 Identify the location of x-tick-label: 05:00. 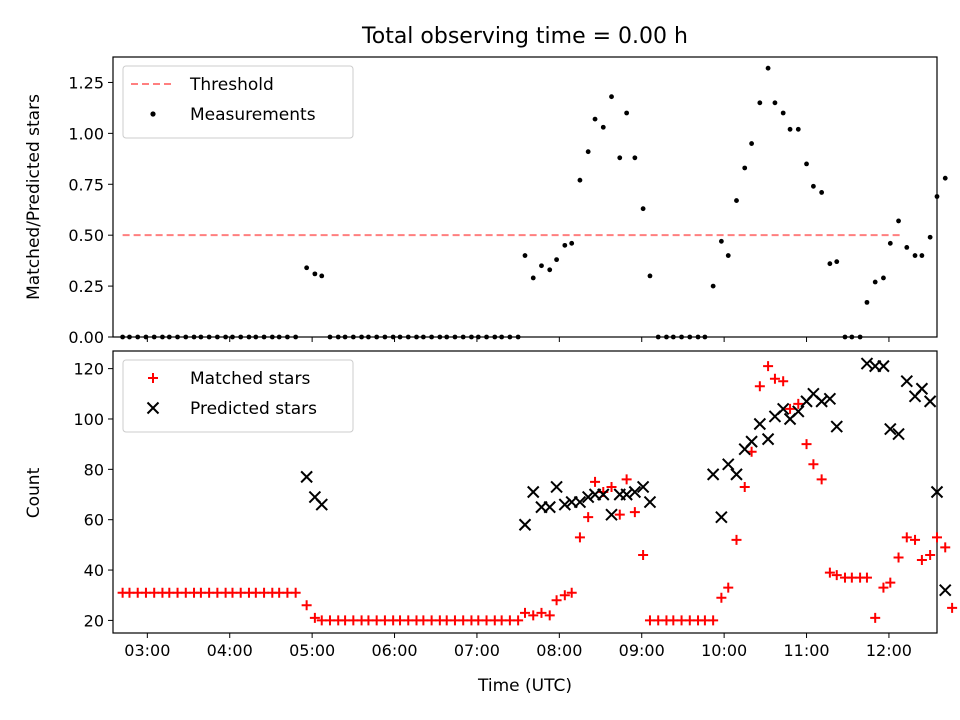
(312, 650).